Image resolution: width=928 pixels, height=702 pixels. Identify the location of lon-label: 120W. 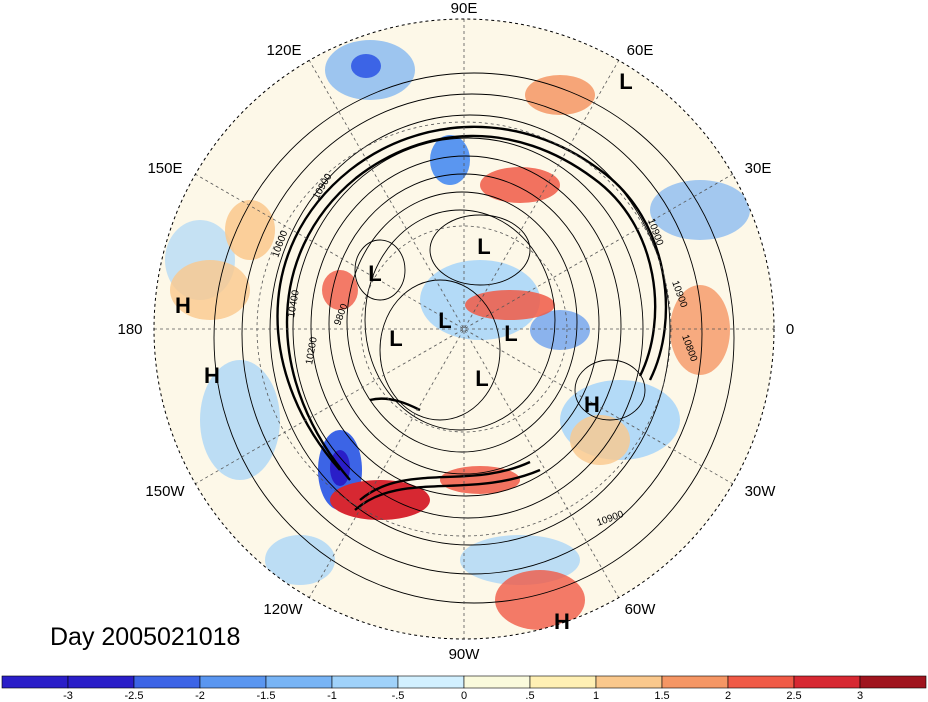
(283, 609).